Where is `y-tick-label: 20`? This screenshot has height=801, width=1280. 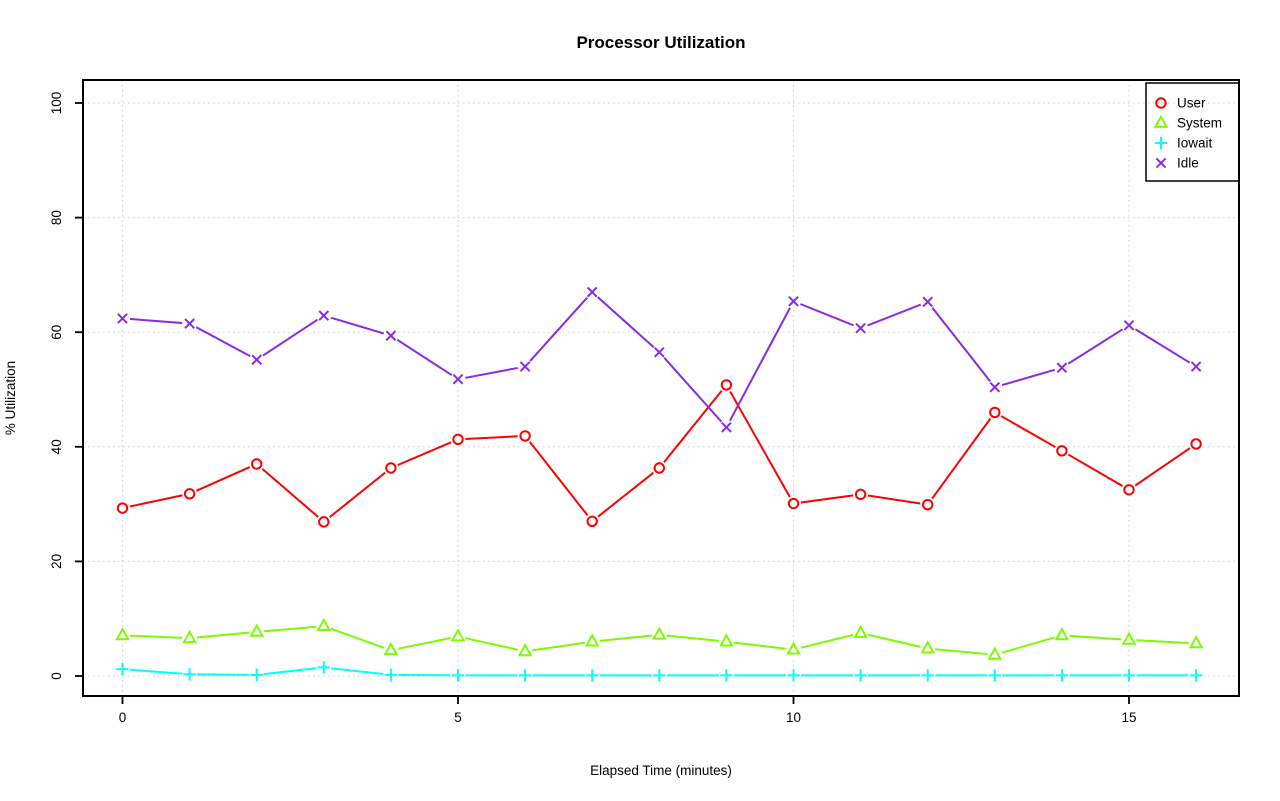
y-tick-label: 20 is located at coordinates (56, 561).